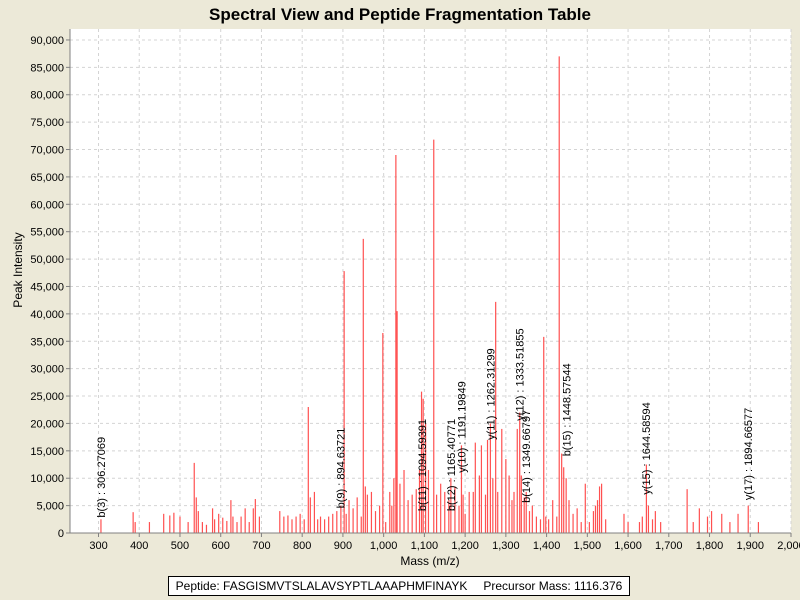  Describe the element at coordinates (47, 178) in the screenshot. I see `y-tick-label: 65,000` at that location.